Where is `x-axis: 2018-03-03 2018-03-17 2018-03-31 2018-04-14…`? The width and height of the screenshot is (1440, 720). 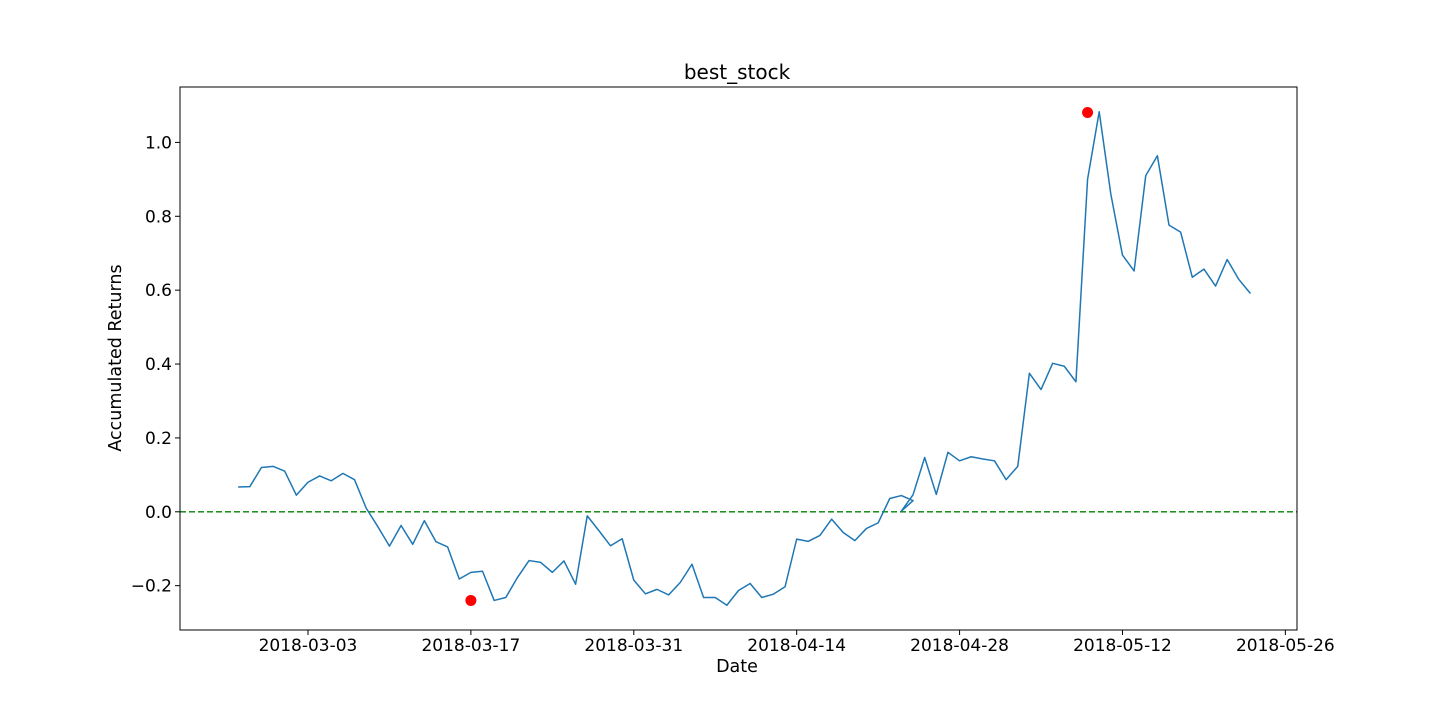
x-axis: 2018-03-03 2018-03-17 2018-03-31 2018-04-14… is located at coordinates (797, 643).